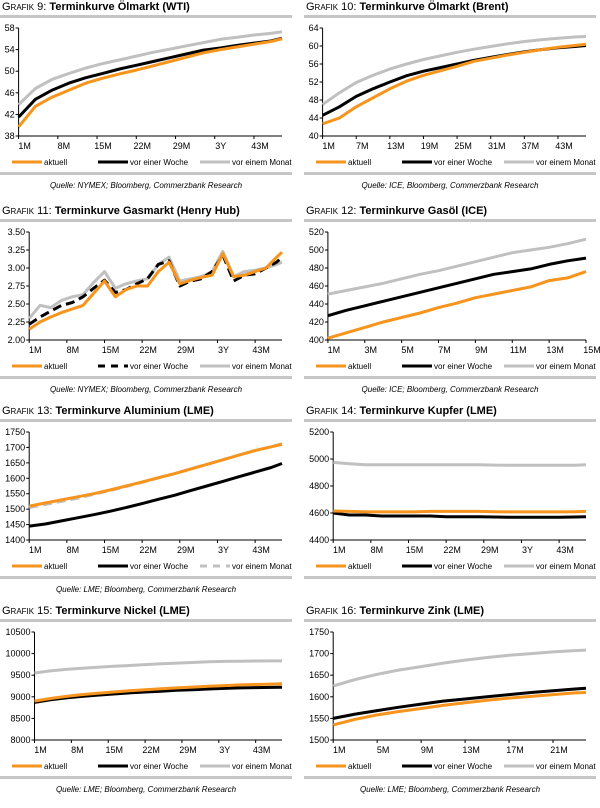  I want to click on chart-title-text: Terminkurve Zink (LME), so click(422, 611).